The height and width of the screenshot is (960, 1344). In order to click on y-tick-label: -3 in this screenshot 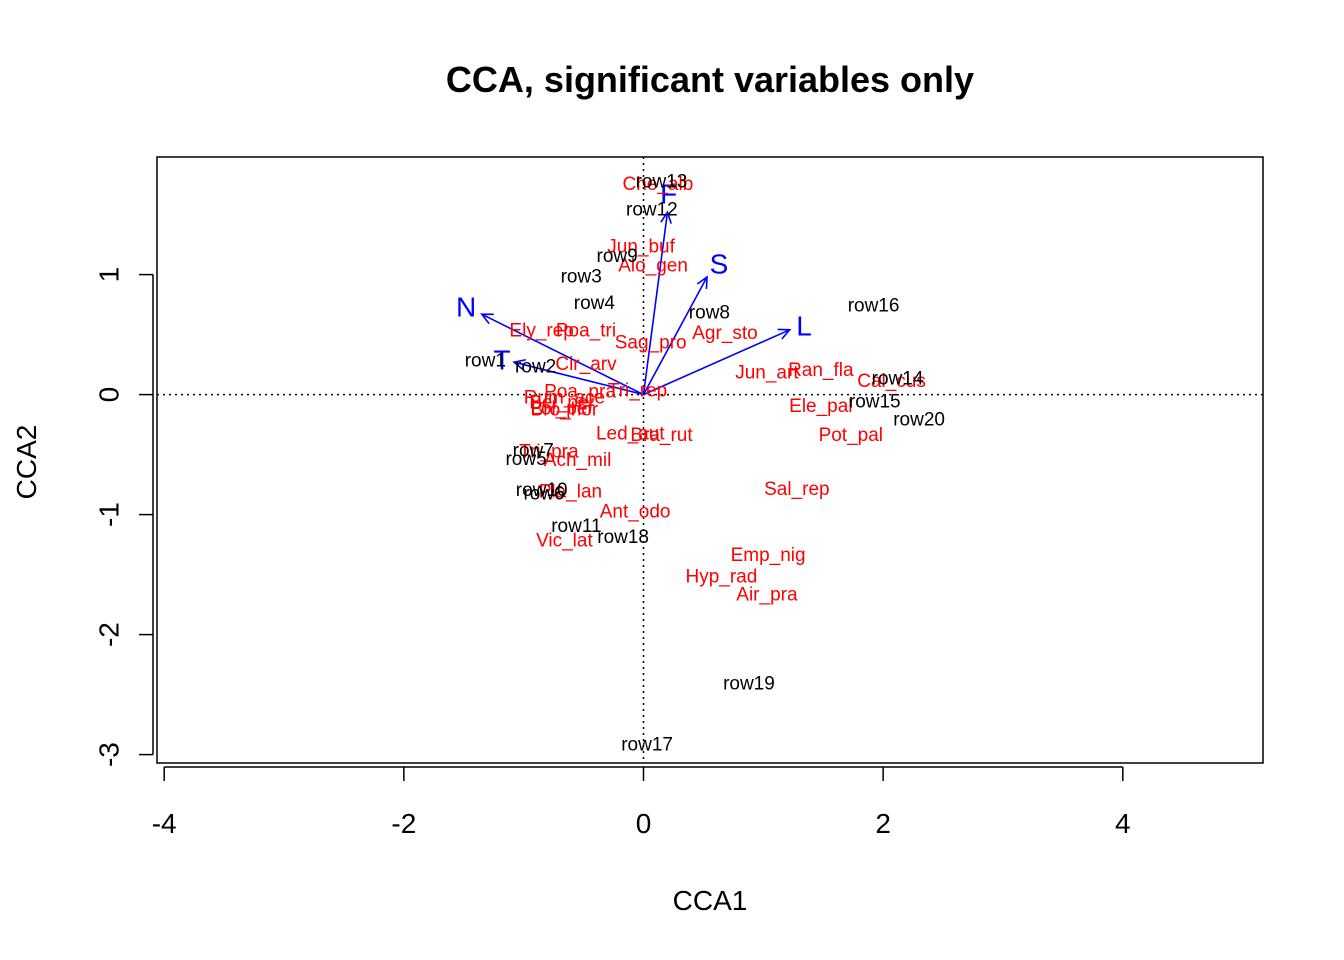, I will do `click(109, 754)`.